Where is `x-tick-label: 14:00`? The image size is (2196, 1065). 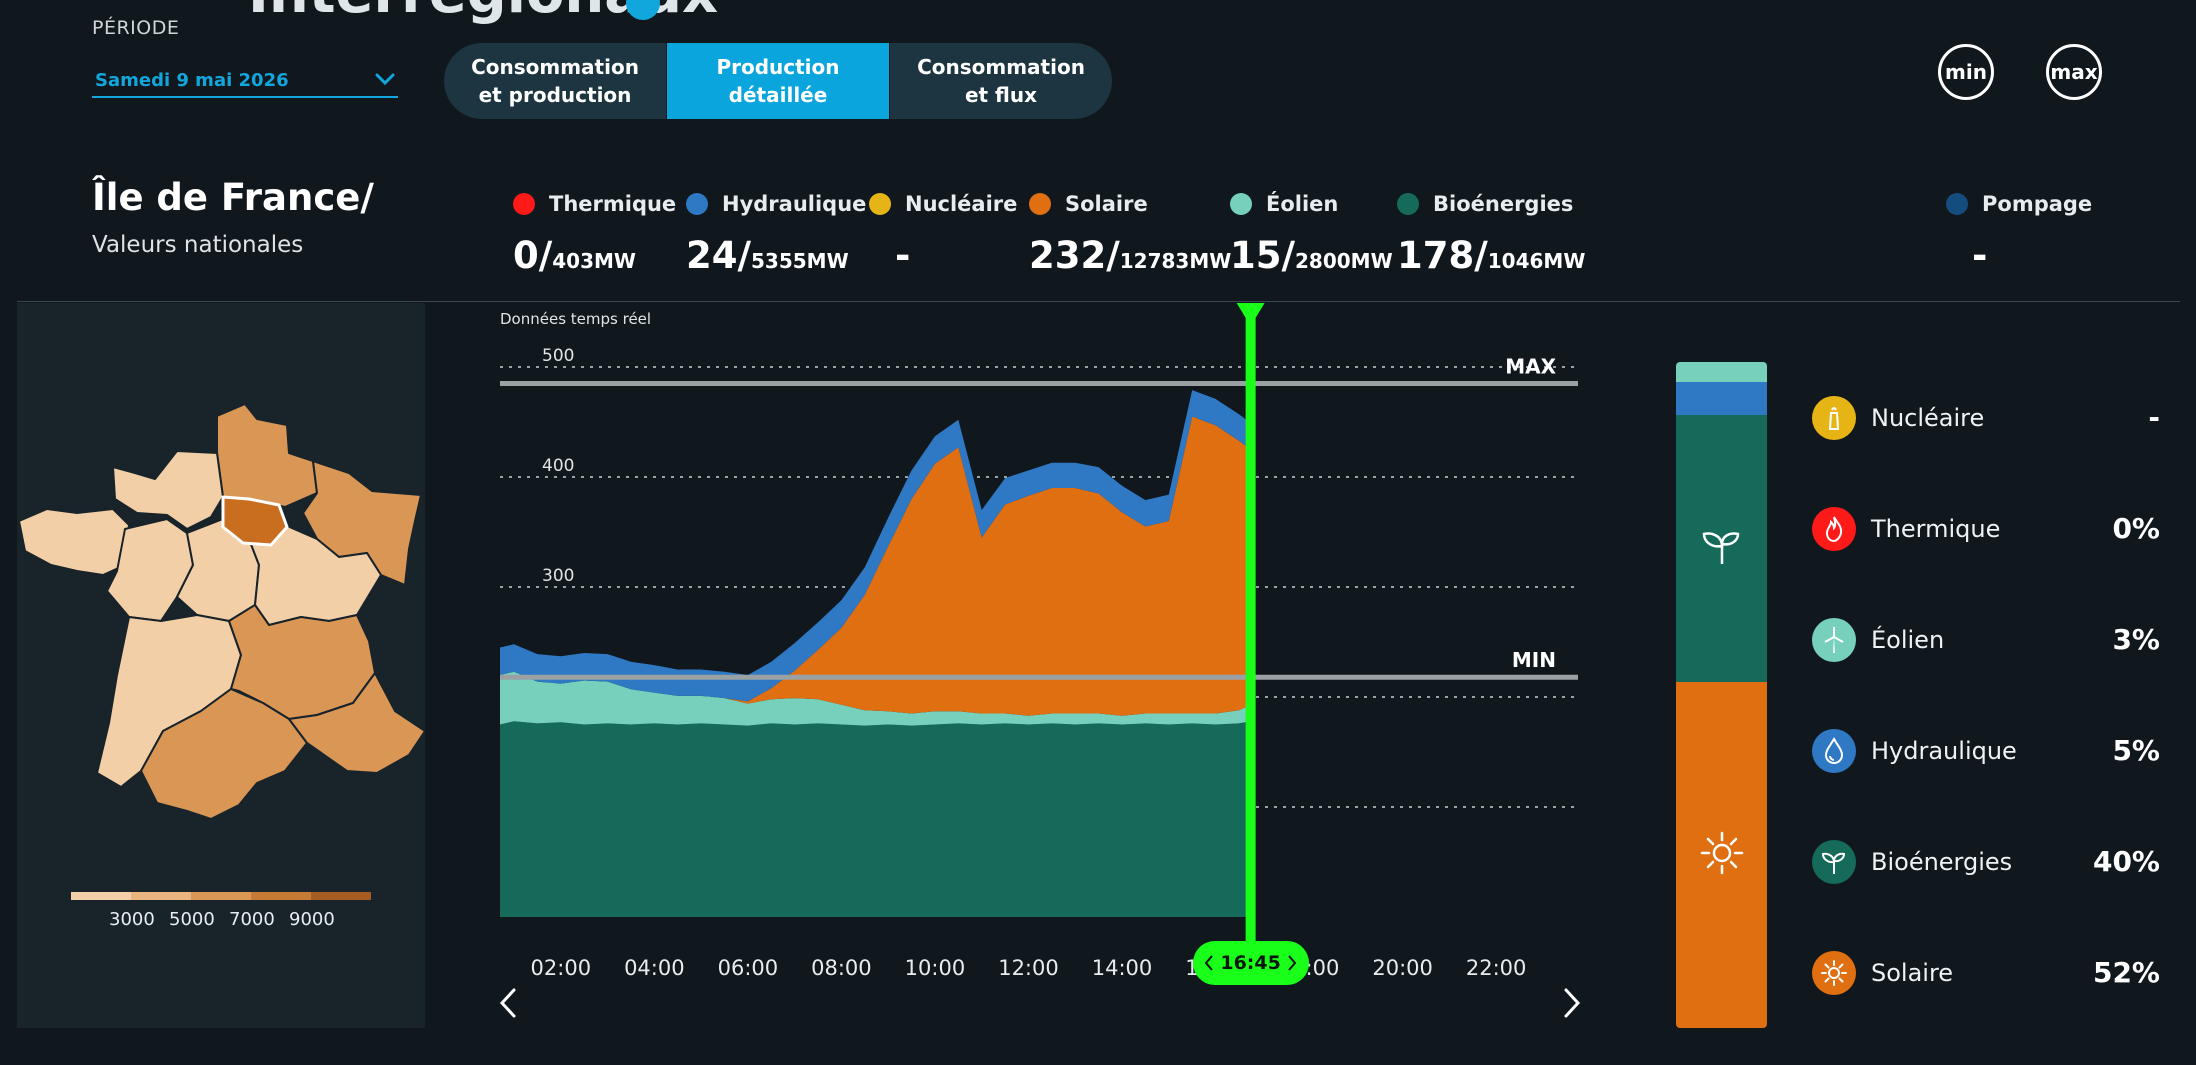
x-tick-label: 14:00 is located at coordinates (1122, 968).